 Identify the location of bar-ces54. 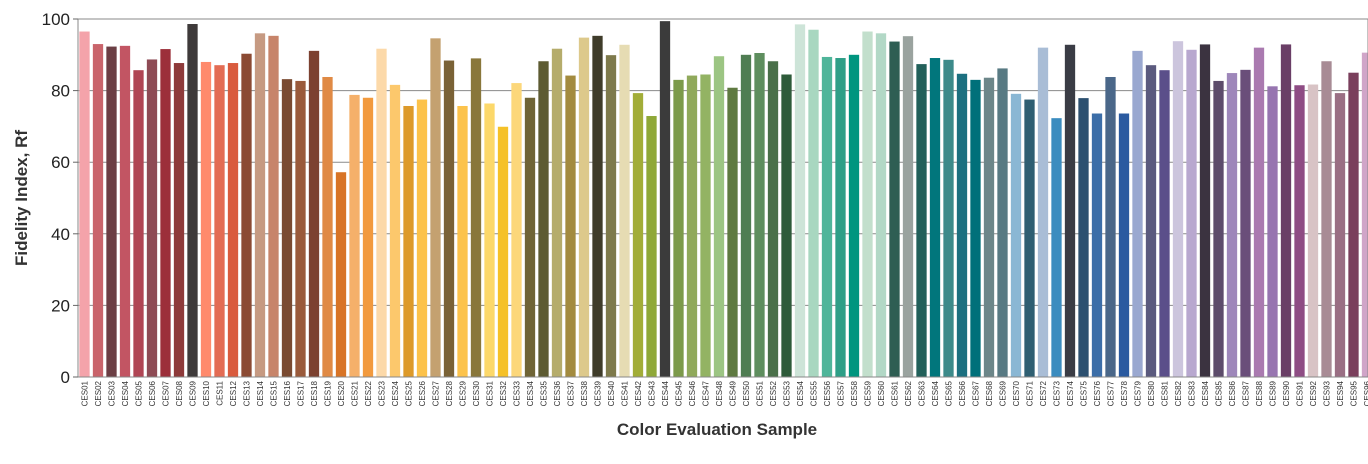
(800, 201).